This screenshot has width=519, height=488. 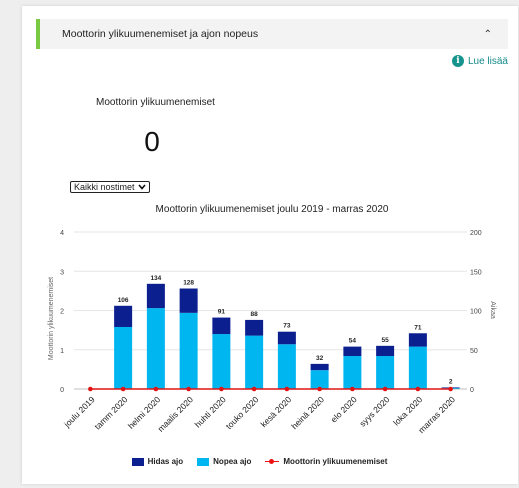 I want to click on y-tick-right: 50, so click(x=474, y=351).